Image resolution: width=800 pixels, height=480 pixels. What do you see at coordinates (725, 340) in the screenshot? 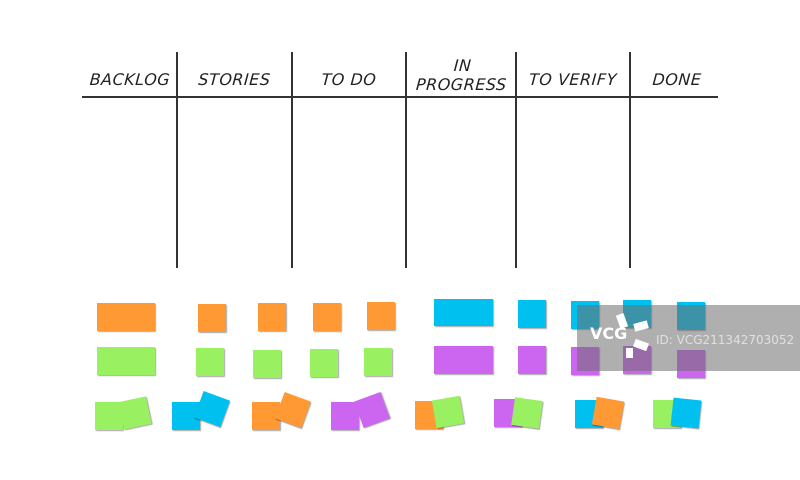
I see `watermark-id: ID: VCG211342703052` at bounding box center [725, 340].